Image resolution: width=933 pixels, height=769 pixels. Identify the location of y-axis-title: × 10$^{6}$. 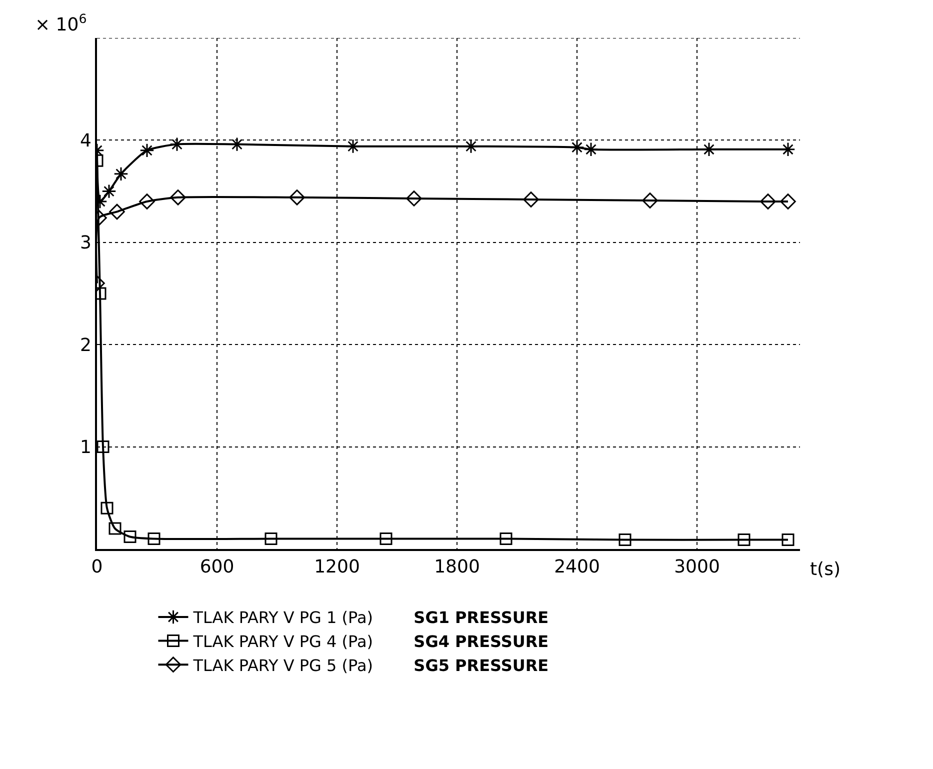
(61, 23).